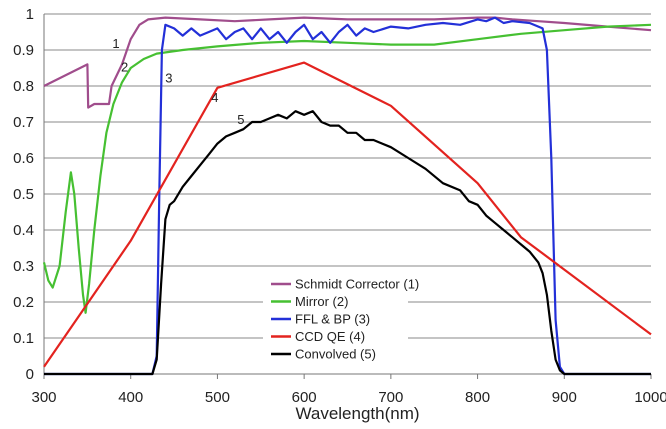 The width and height of the screenshot is (666, 429). Describe the element at coordinates (650, 397) in the screenshot. I see `x-tick-label: 1000` at that location.